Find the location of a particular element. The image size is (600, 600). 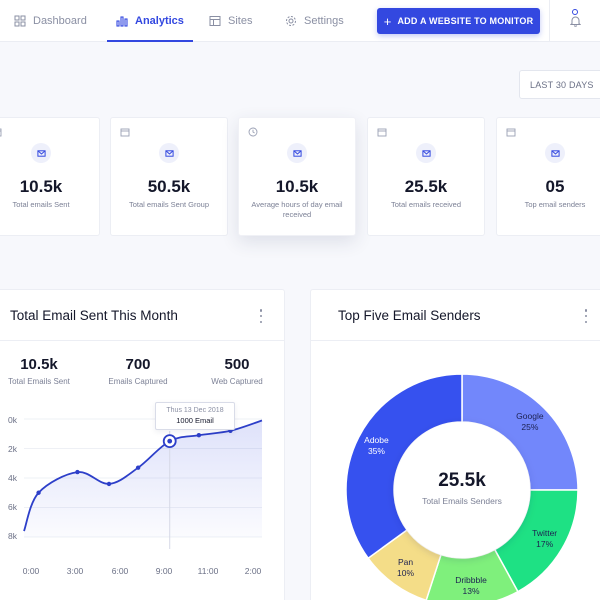

nav-label-dashboard: Dashboard is located at coordinates (60, 21).